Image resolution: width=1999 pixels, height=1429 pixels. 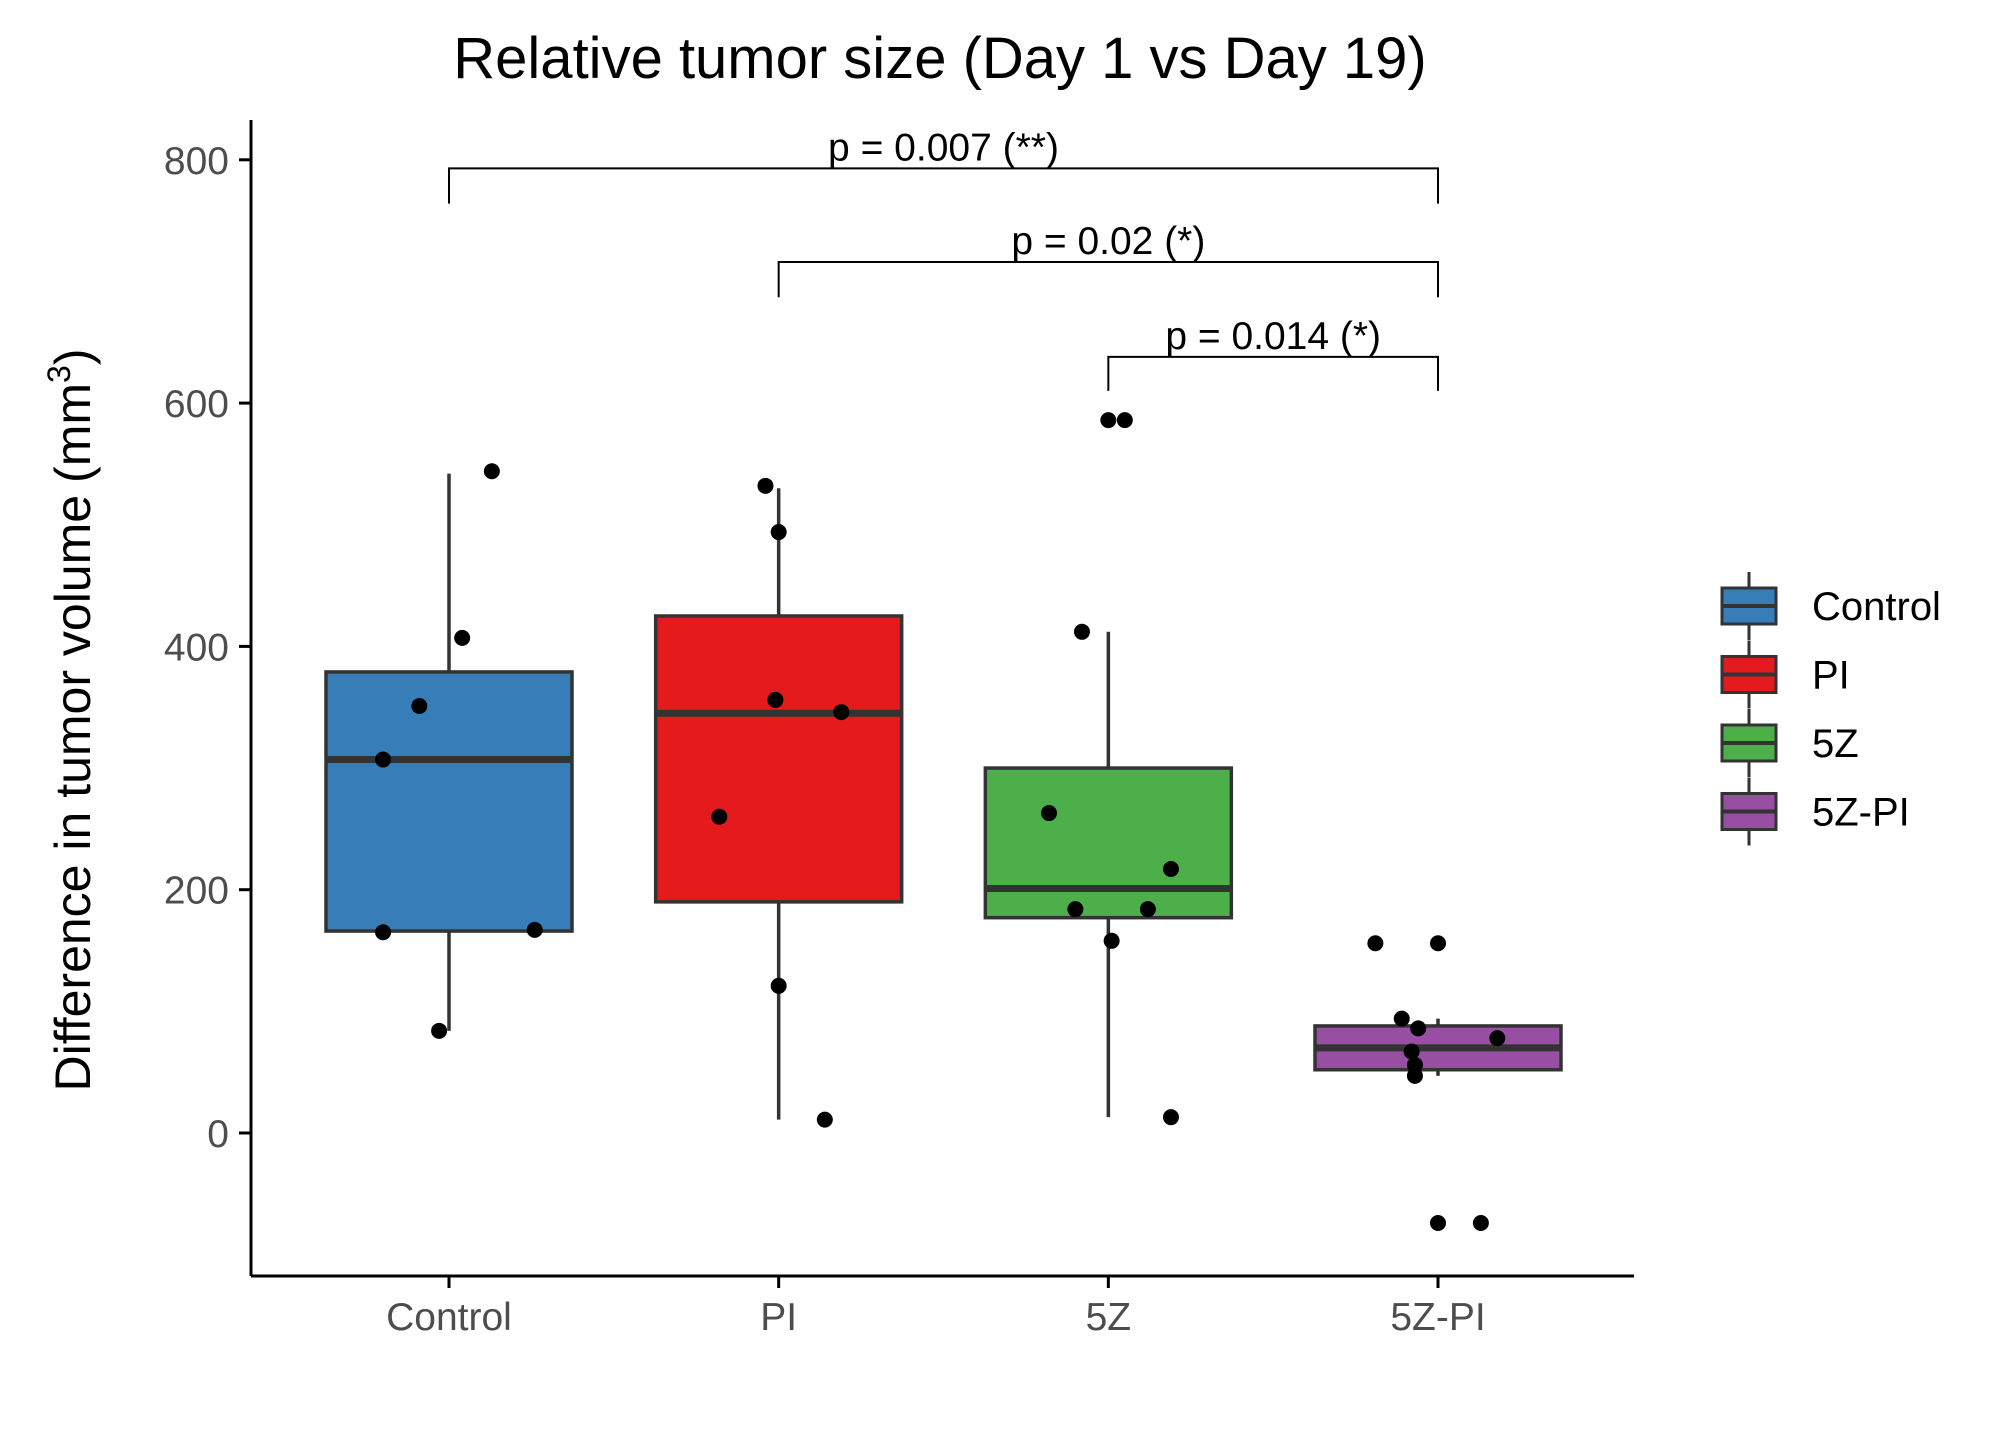 What do you see at coordinates (778, 1317) in the screenshot?
I see `x-tick-label: PI` at bounding box center [778, 1317].